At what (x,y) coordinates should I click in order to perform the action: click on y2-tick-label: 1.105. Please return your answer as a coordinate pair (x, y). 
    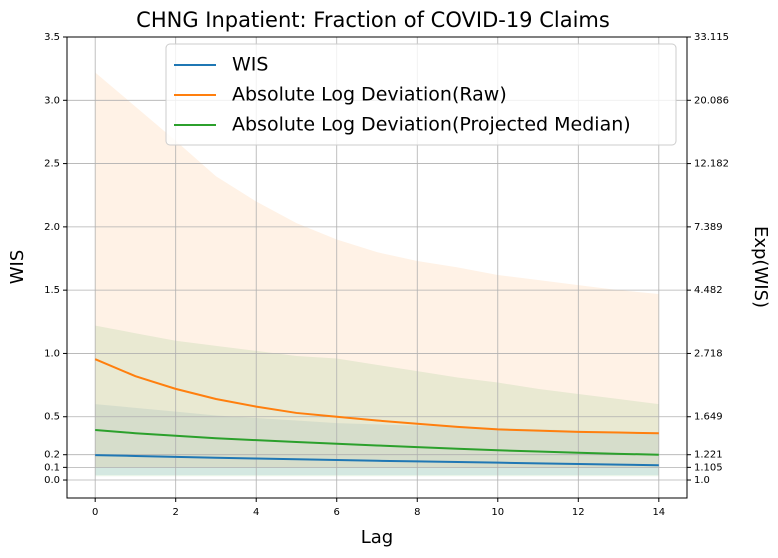
    Looking at the image, I should click on (708, 467).